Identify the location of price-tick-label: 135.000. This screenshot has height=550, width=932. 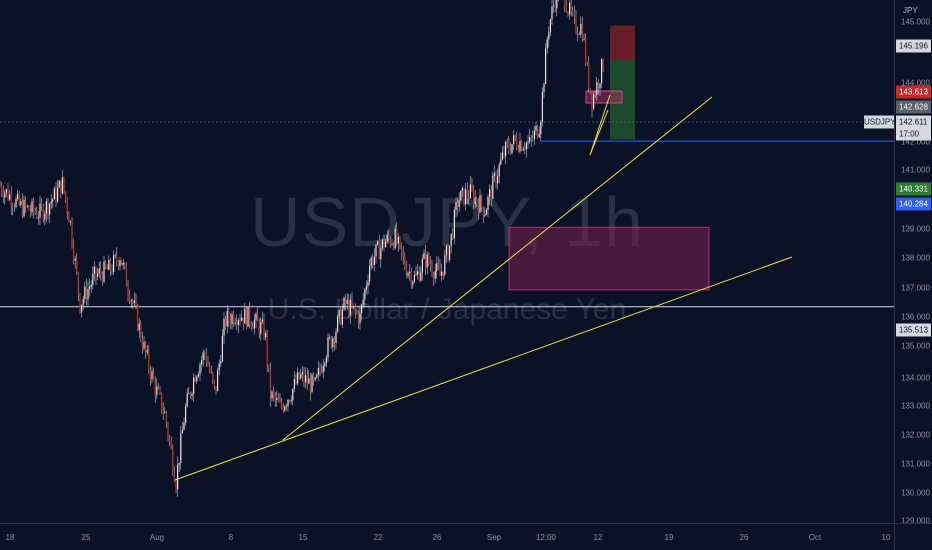
(915, 346).